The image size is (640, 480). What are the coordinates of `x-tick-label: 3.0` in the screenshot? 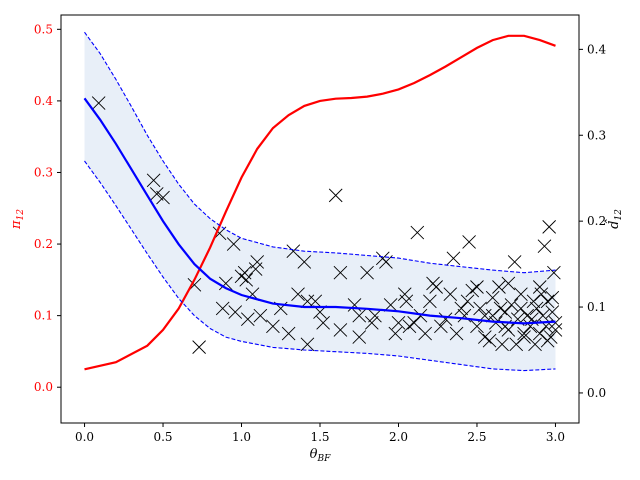 It's located at (555, 437).